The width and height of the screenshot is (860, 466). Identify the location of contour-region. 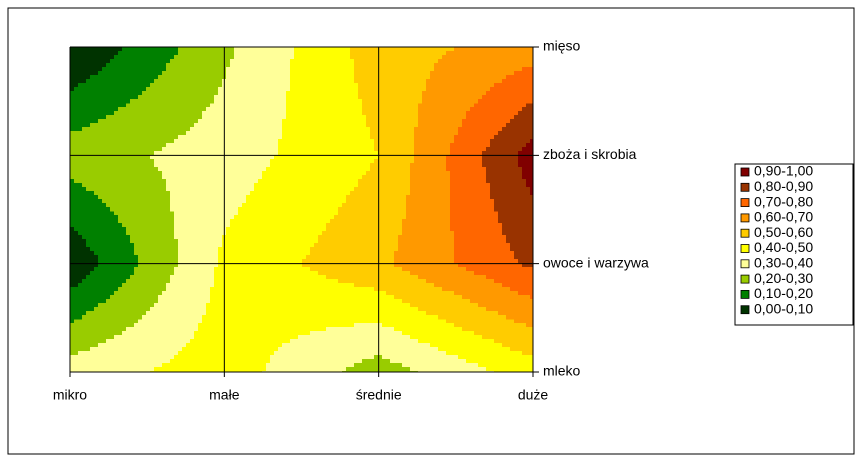
(108, 157).